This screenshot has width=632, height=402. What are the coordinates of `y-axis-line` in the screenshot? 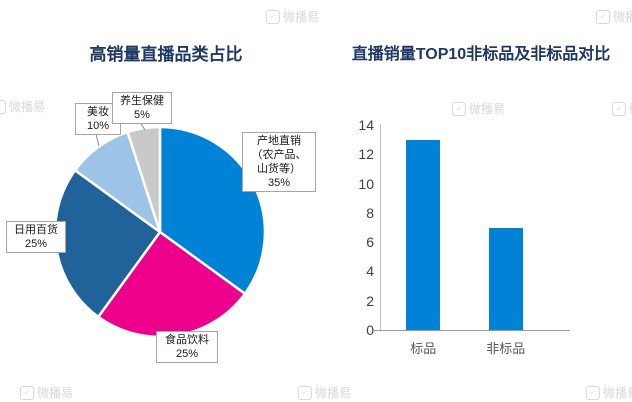 It's located at (380, 227).